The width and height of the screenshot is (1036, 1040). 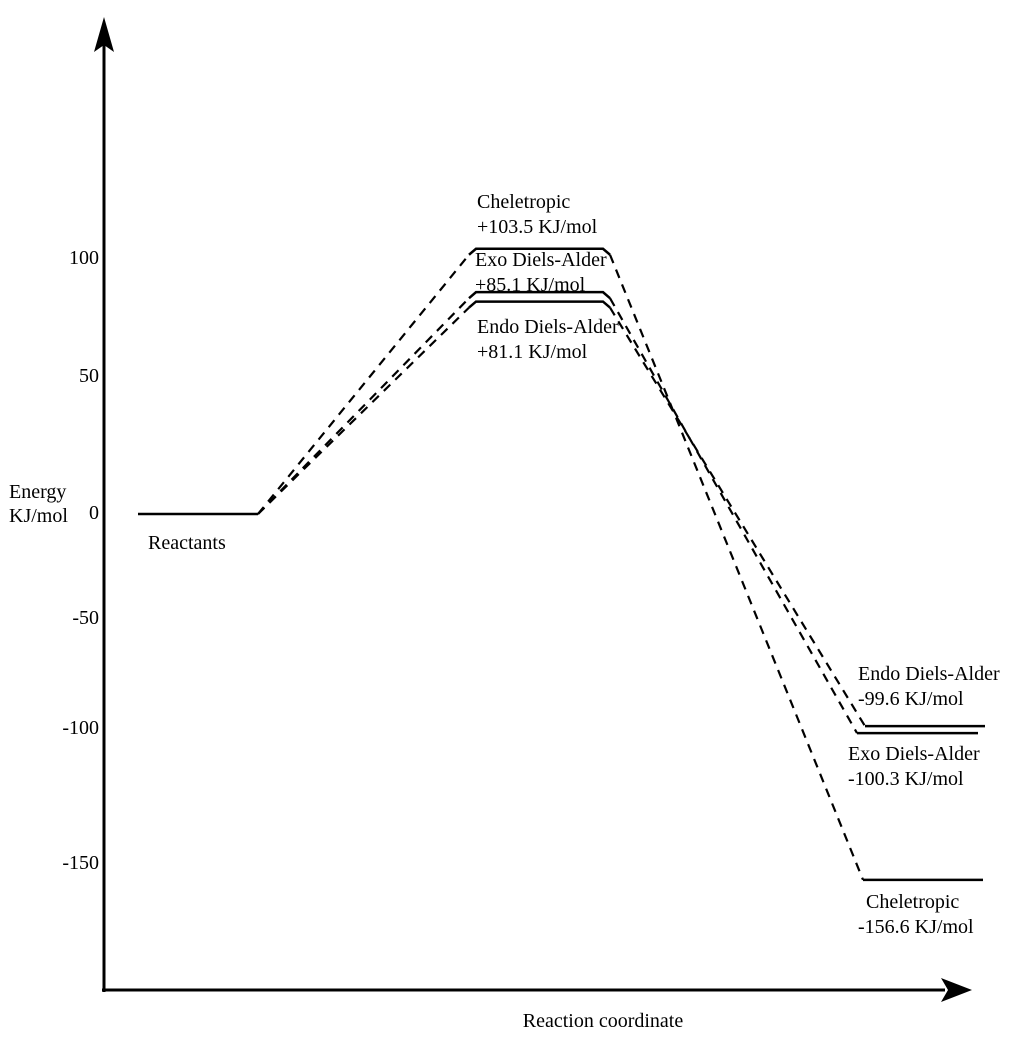 What do you see at coordinates (363, 410) in the screenshot?
I see `activation-path-endo-diels-alder` at bounding box center [363, 410].